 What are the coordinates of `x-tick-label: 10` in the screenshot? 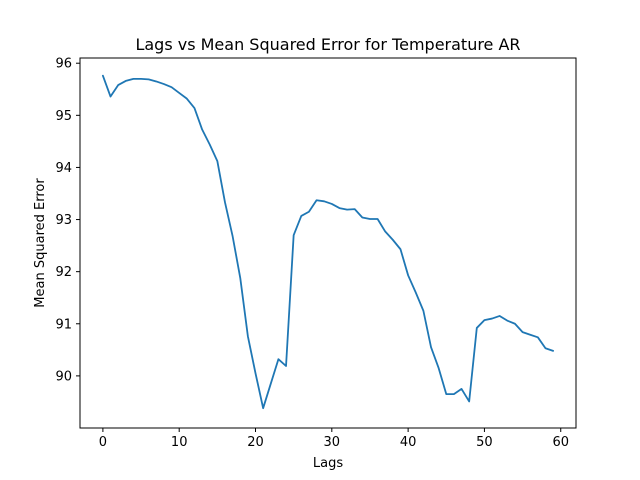 It's located at (179, 442).